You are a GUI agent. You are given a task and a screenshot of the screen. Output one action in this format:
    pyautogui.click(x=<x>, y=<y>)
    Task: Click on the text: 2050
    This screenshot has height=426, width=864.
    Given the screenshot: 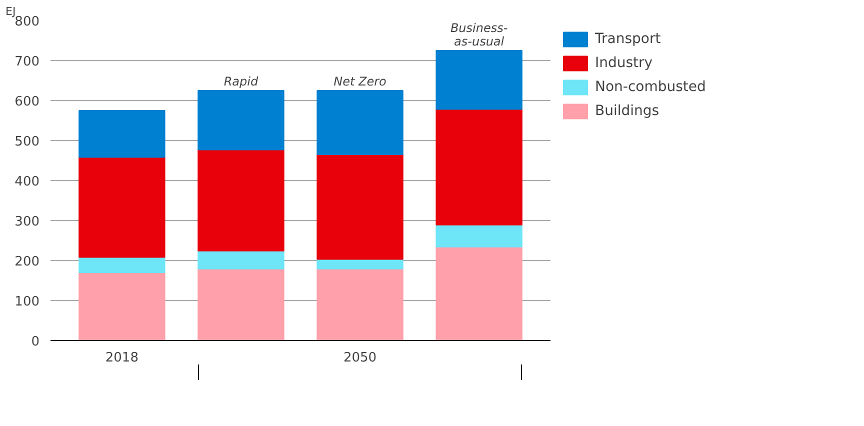 What is the action you would take?
    pyautogui.click(x=360, y=358)
    